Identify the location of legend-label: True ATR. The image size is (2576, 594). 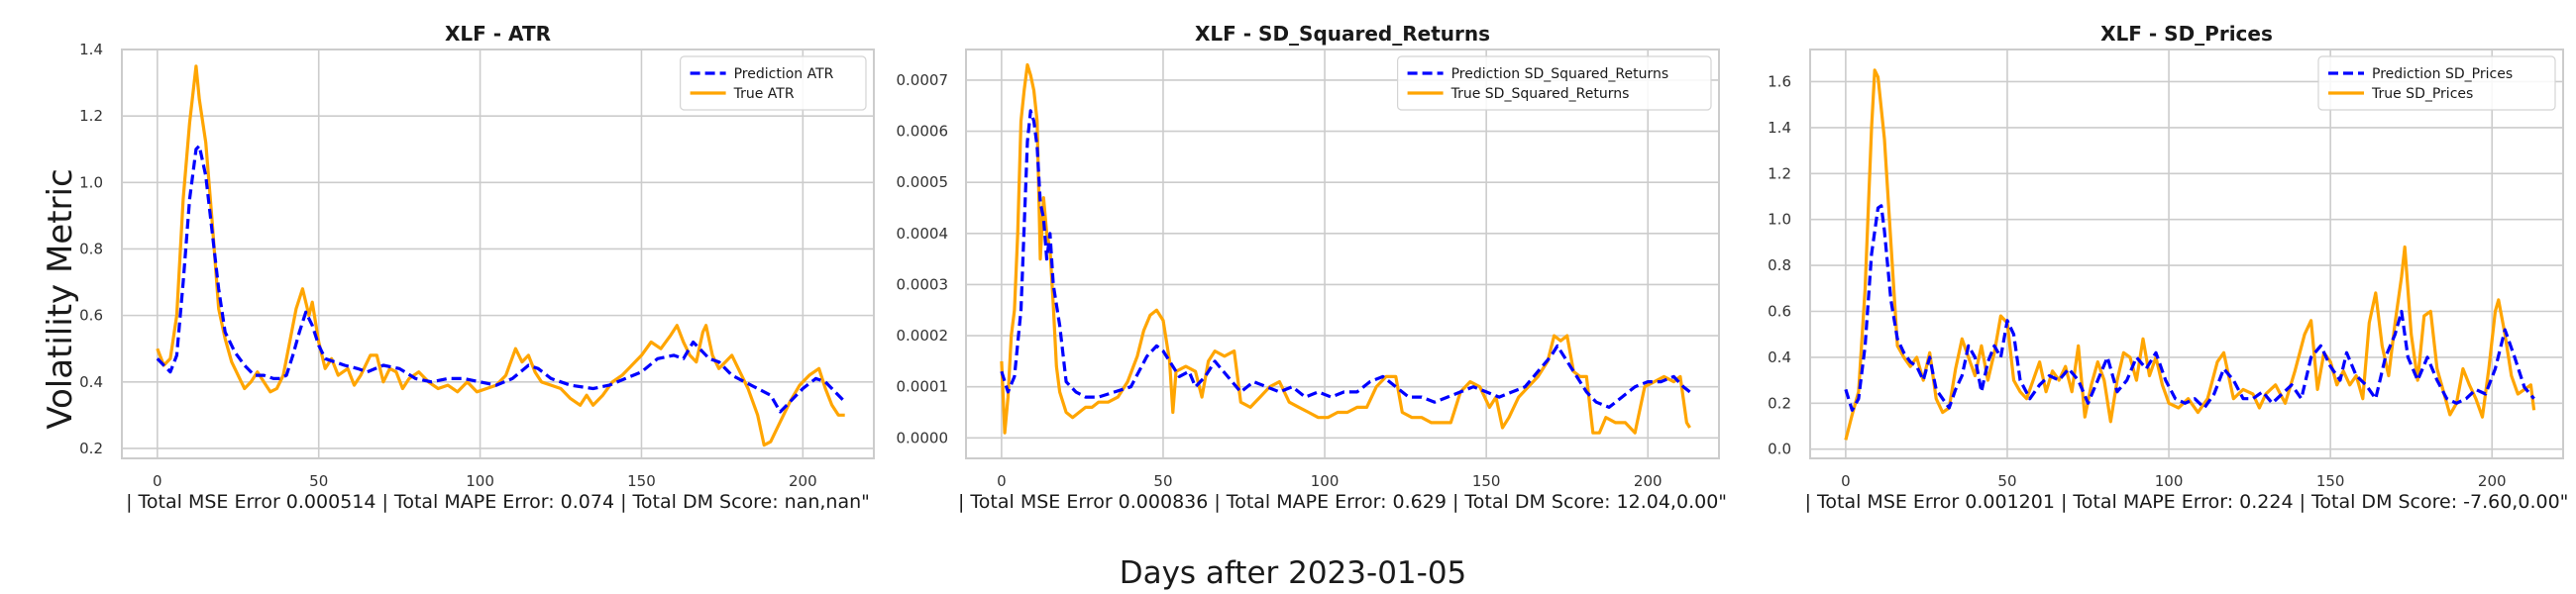
(764, 94).